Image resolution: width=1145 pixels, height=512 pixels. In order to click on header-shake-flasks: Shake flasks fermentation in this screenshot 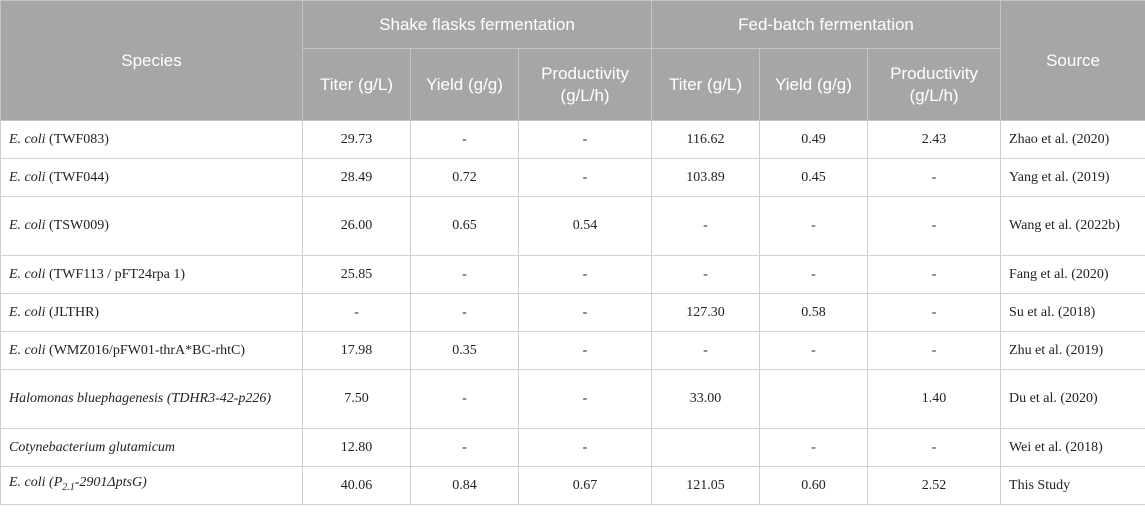, I will do `click(477, 24)`.